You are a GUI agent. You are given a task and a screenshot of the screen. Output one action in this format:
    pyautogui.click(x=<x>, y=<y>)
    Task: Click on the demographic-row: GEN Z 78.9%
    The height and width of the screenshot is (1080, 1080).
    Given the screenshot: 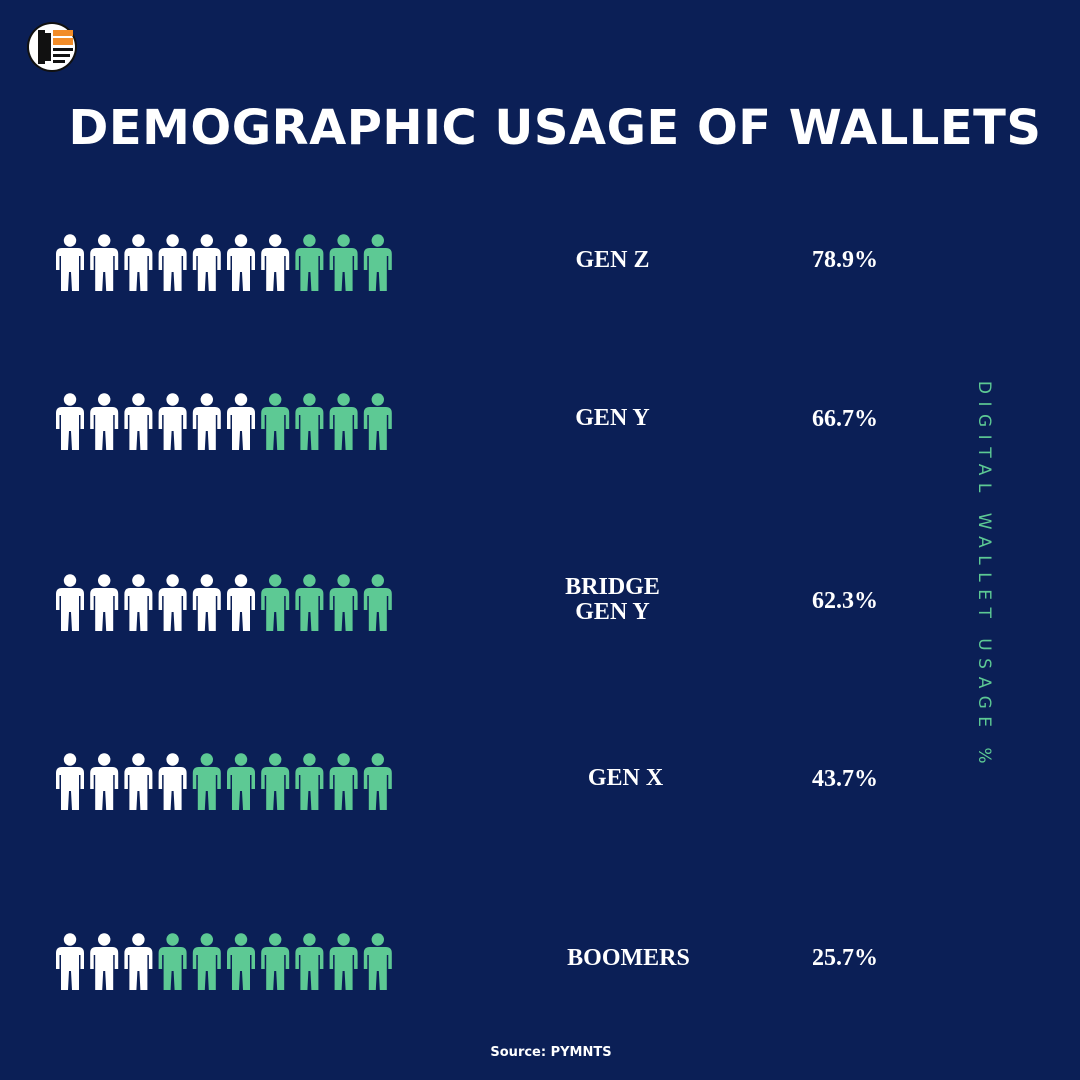 What is the action you would take?
    pyautogui.click(x=540, y=294)
    